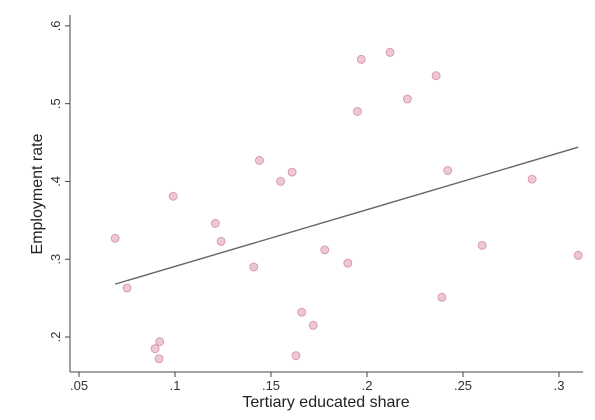 The height and width of the screenshot is (420, 595). Describe the element at coordinates (55, 181) in the screenshot. I see `y-tick-label: .4` at that location.